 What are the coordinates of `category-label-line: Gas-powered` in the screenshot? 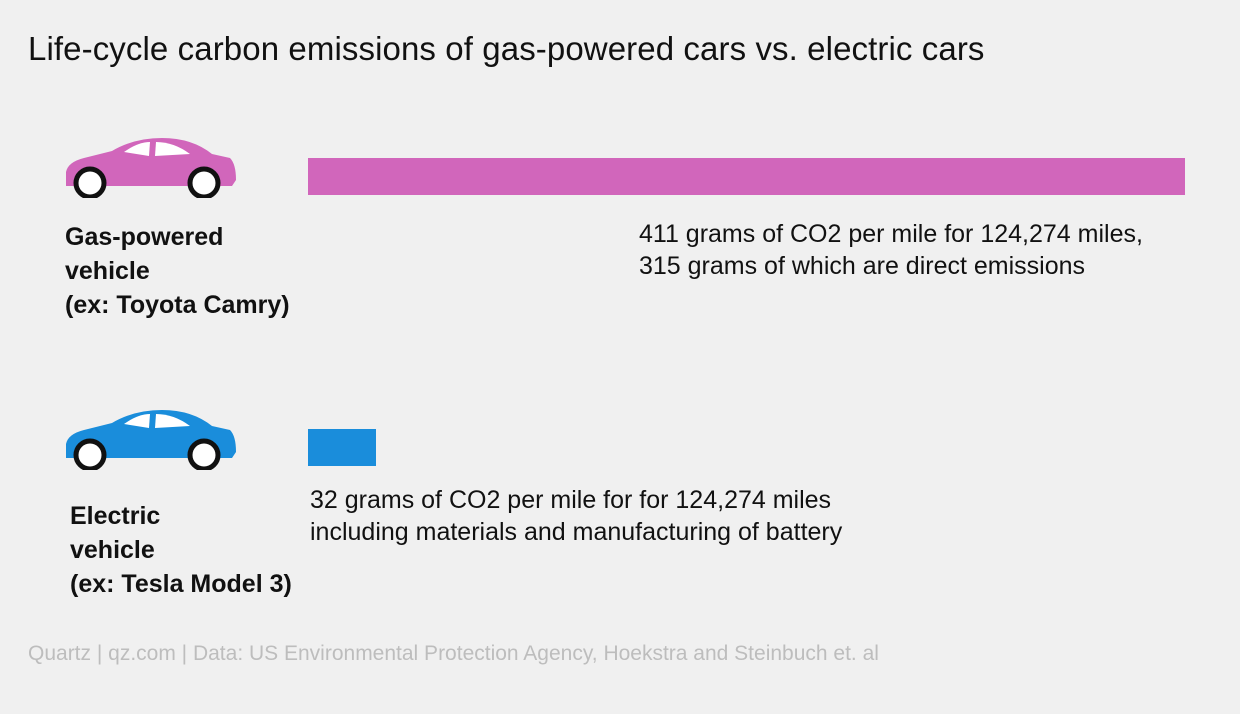 It's located at (144, 237).